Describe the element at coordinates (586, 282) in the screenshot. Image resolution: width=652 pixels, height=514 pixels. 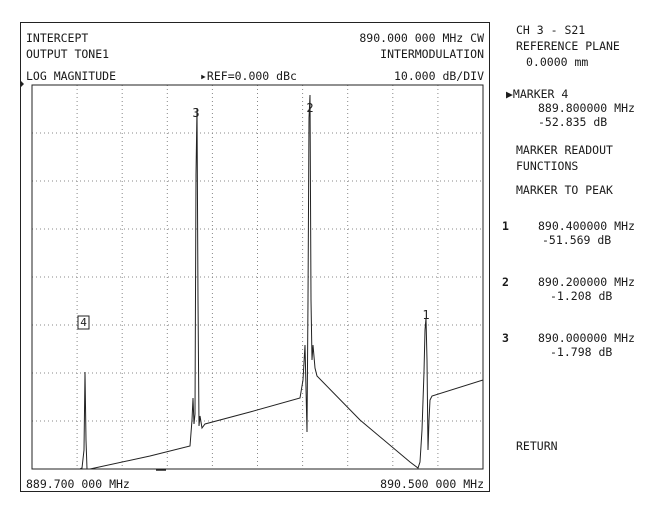
I see `readout-frequency: 890.200000 MHz` at that location.